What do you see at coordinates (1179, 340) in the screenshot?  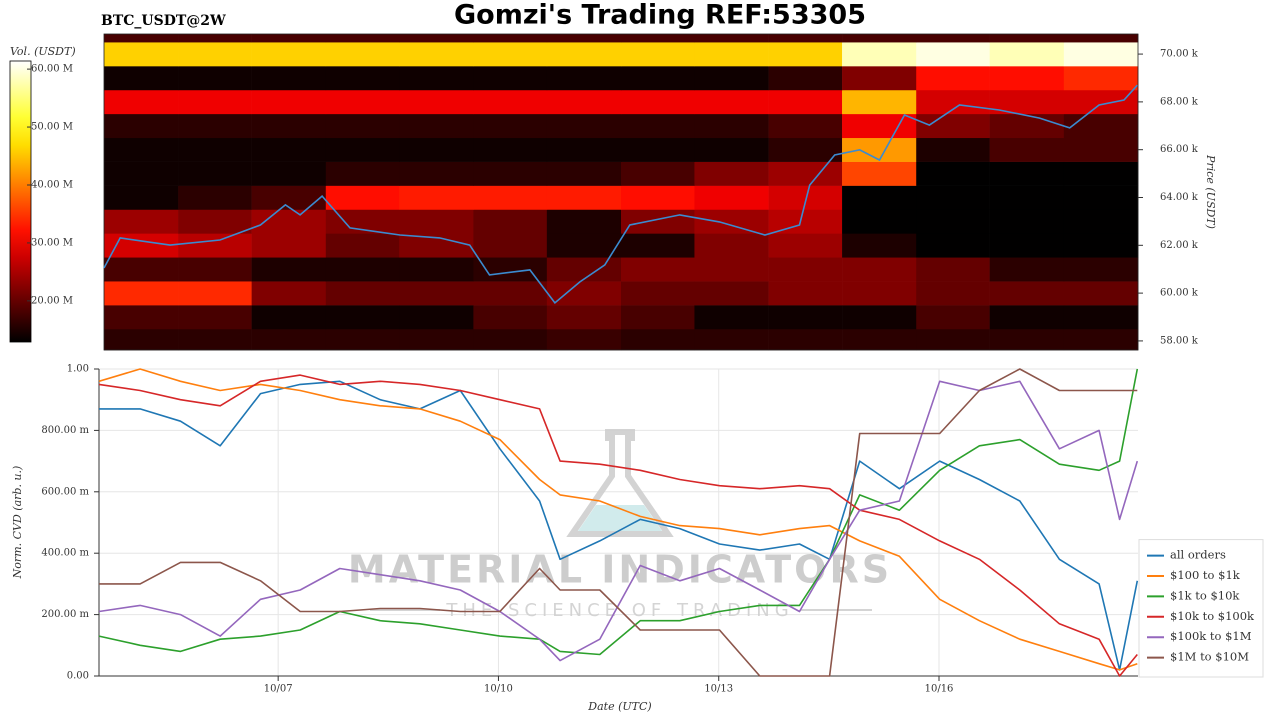 I see `y-tick-label: 58.00 k` at bounding box center [1179, 340].